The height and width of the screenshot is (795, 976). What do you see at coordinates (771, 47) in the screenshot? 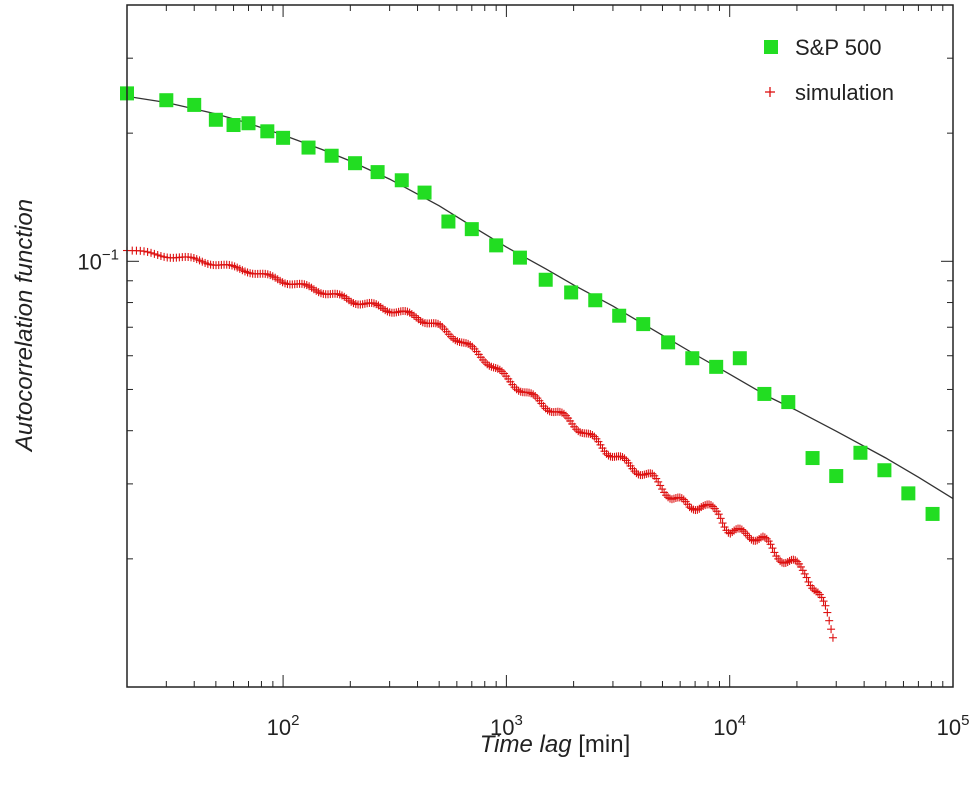
I see `legend-marker-sp500` at bounding box center [771, 47].